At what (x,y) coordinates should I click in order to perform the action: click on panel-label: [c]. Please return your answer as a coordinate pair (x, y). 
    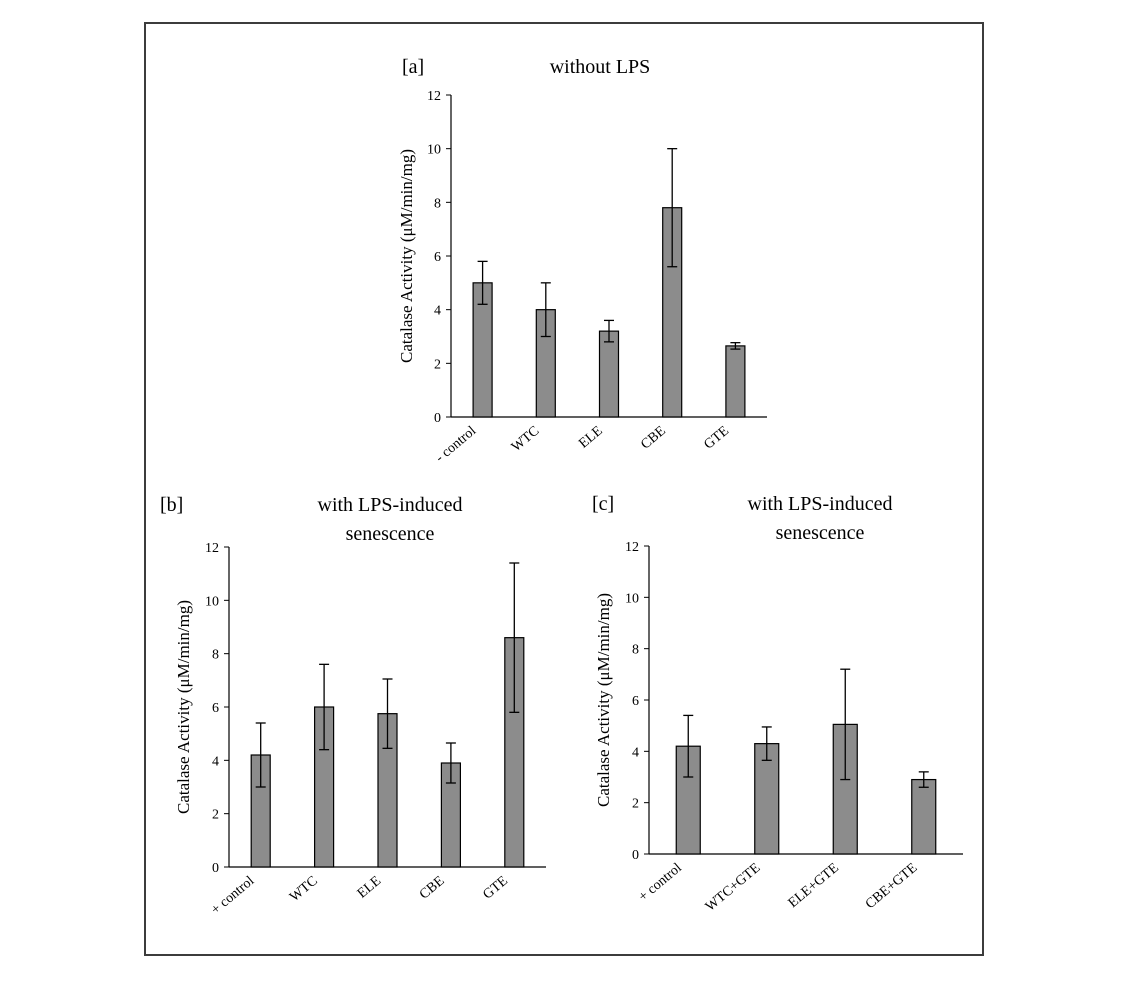
    Looking at the image, I should click on (603, 504).